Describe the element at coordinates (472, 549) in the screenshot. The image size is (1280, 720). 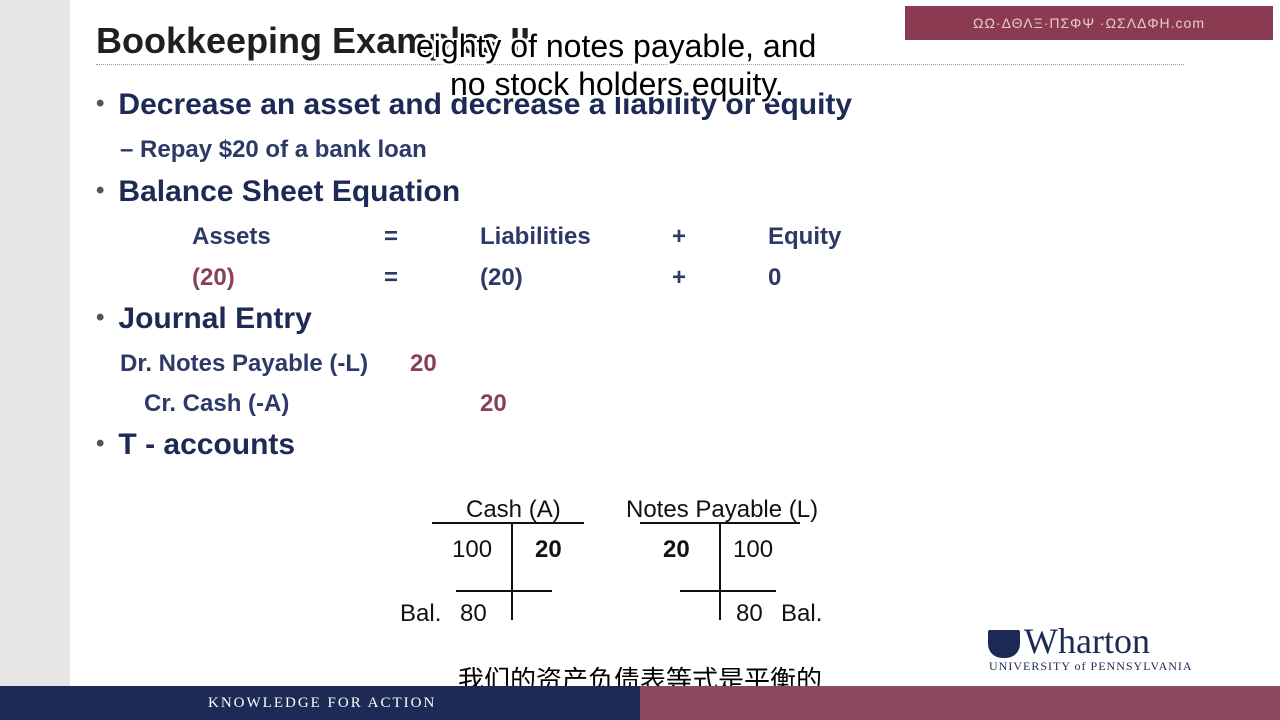
I see `t-account-cash-debit: 100` at that location.